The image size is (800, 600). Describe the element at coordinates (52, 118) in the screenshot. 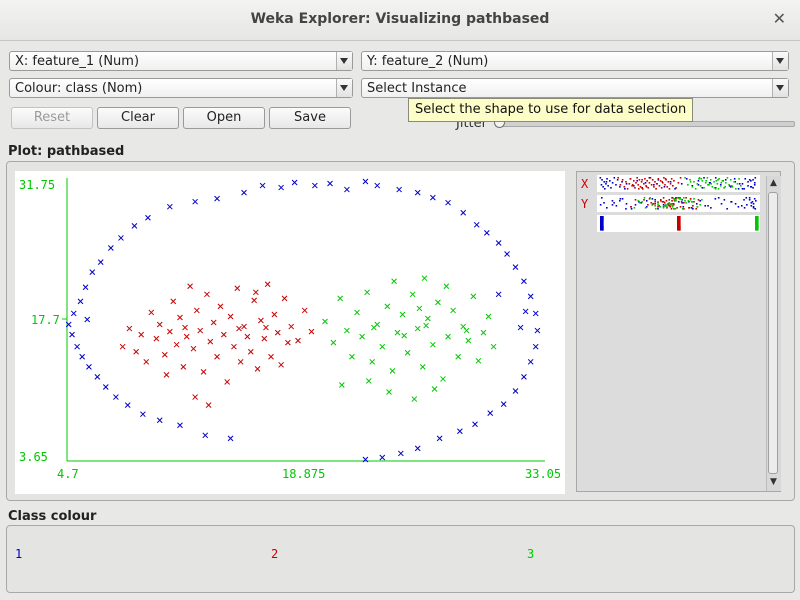

I see `reset-button: Reset` at that location.